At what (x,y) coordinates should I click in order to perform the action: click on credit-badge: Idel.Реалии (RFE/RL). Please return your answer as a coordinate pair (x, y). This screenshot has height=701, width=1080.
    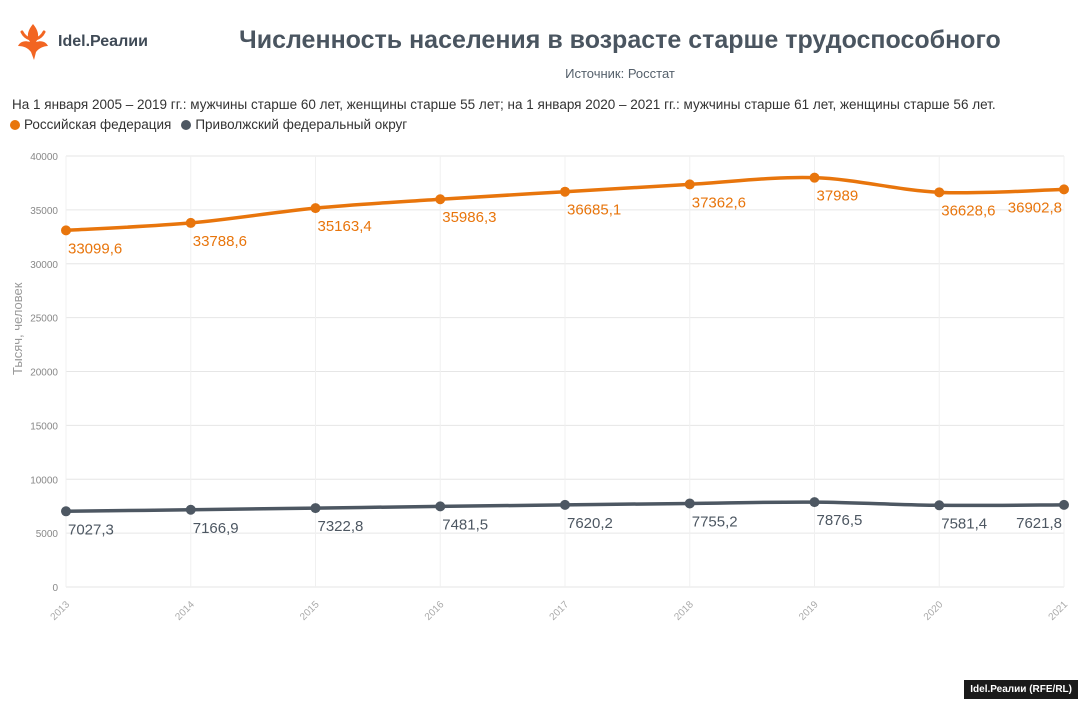
    Looking at the image, I should click on (1021, 689).